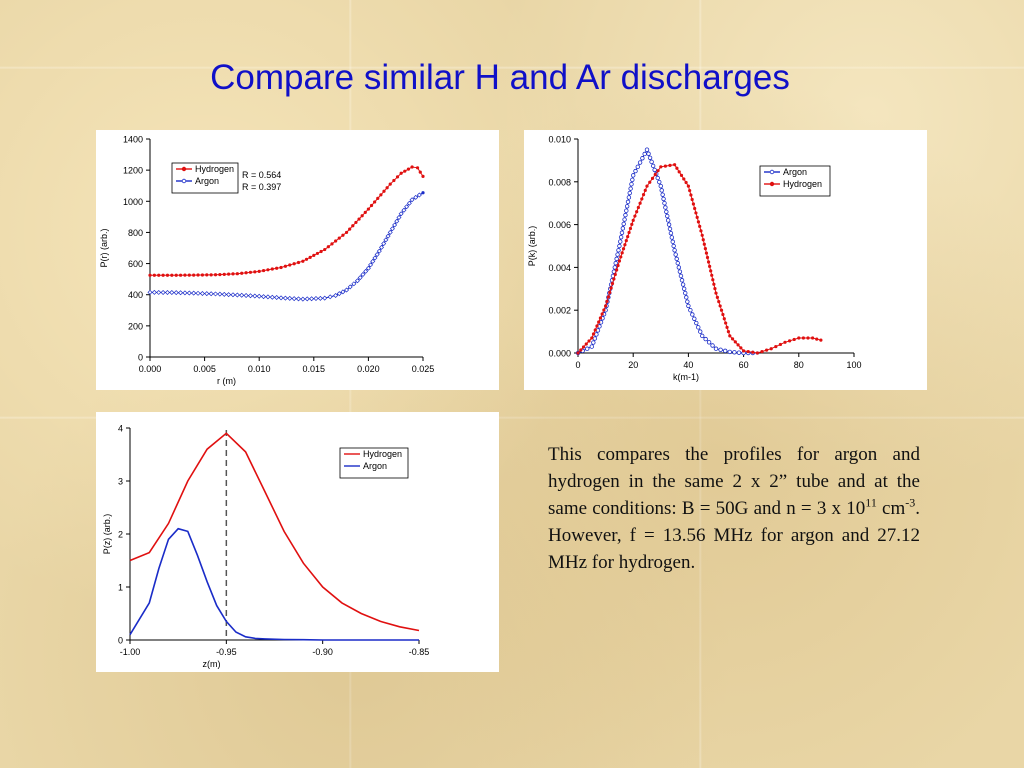  Describe the element at coordinates (375, 466) in the screenshot. I see `legend-label-argon: Argon` at that location.